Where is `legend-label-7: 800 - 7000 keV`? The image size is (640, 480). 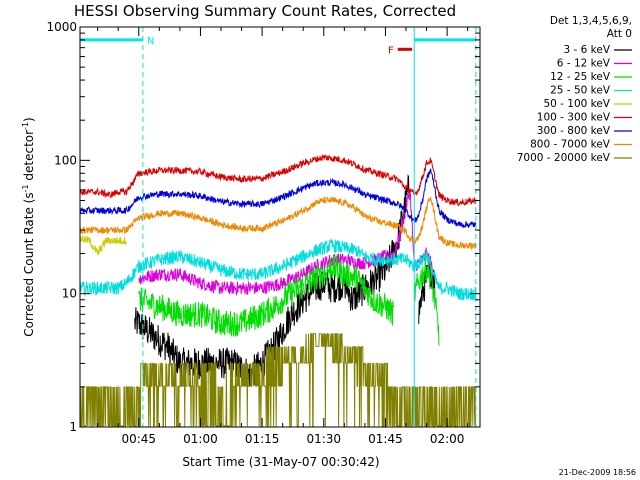 legend-label-7: 800 - 7000 keV is located at coordinates (570, 145).